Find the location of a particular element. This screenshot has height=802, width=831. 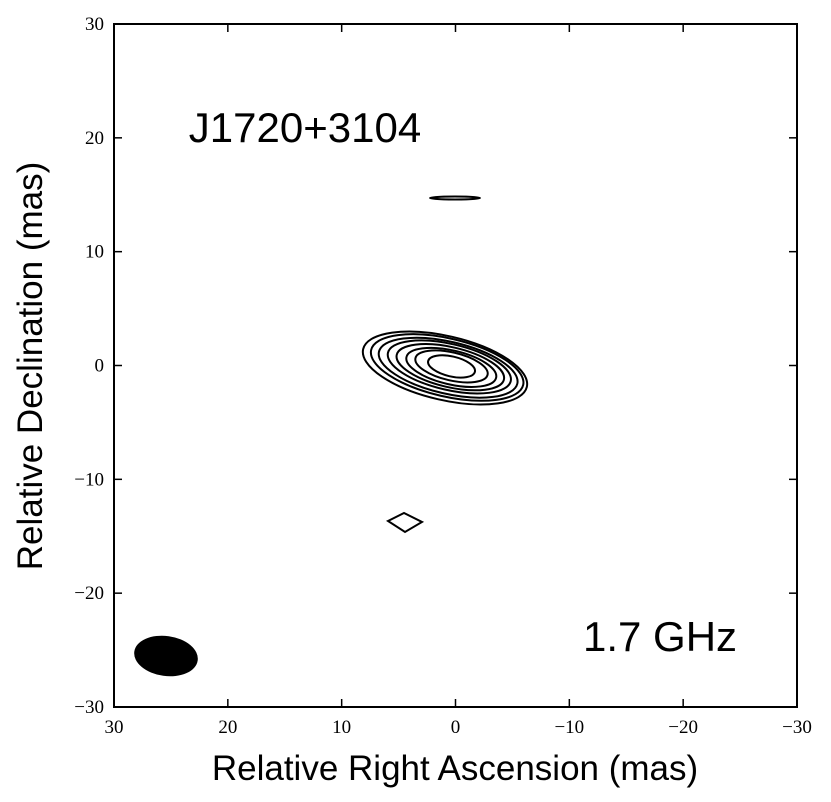

y-axis-label: Relative Declination (mas) is located at coordinates (30, 366).